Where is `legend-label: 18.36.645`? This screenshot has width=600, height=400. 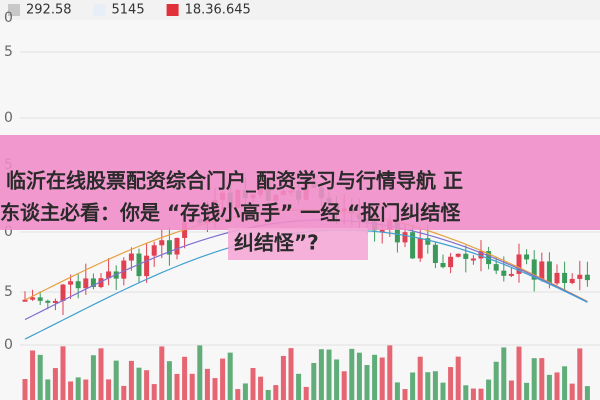 legend-label: 18.36.645 is located at coordinates (218, 10).